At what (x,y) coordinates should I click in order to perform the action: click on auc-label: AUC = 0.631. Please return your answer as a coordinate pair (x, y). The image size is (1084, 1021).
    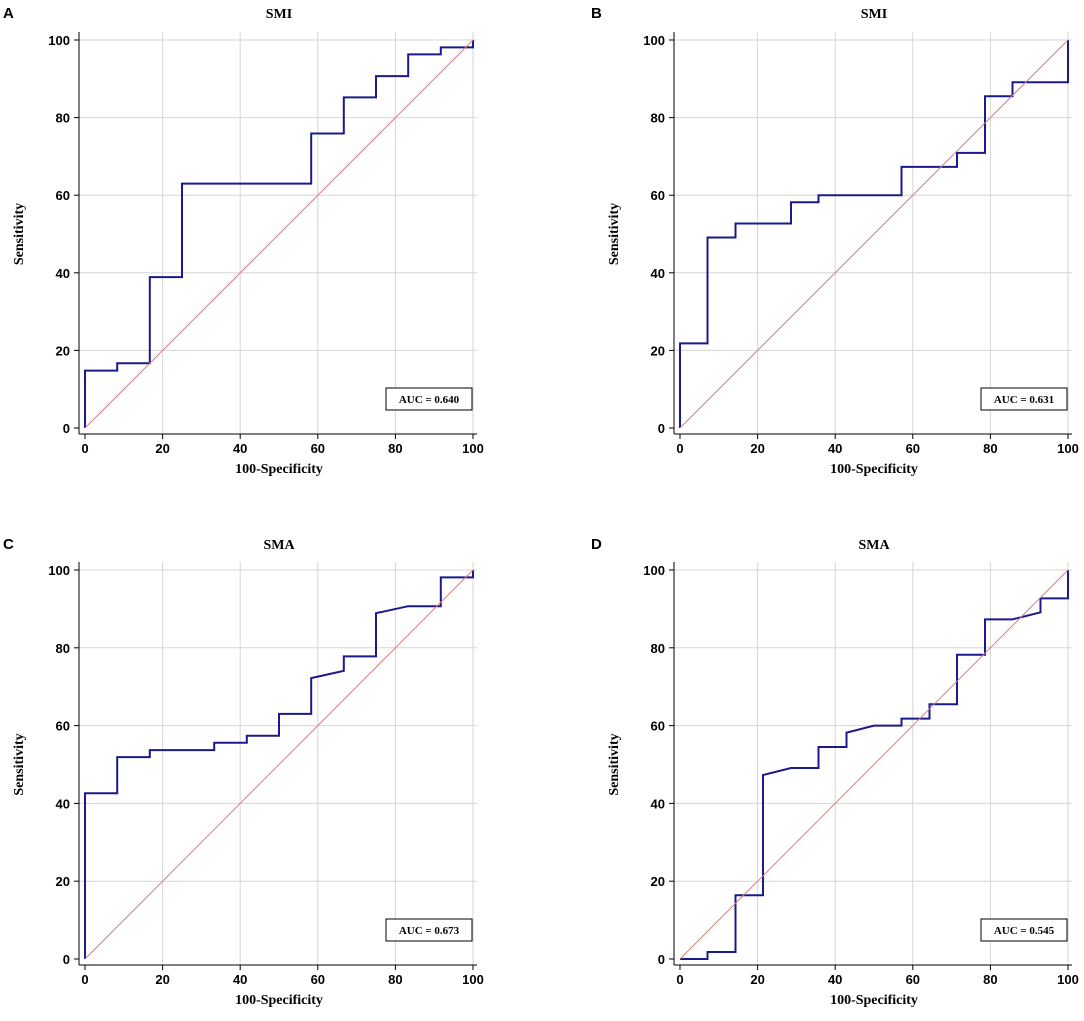
    Looking at the image, I should click on (1024, 400).